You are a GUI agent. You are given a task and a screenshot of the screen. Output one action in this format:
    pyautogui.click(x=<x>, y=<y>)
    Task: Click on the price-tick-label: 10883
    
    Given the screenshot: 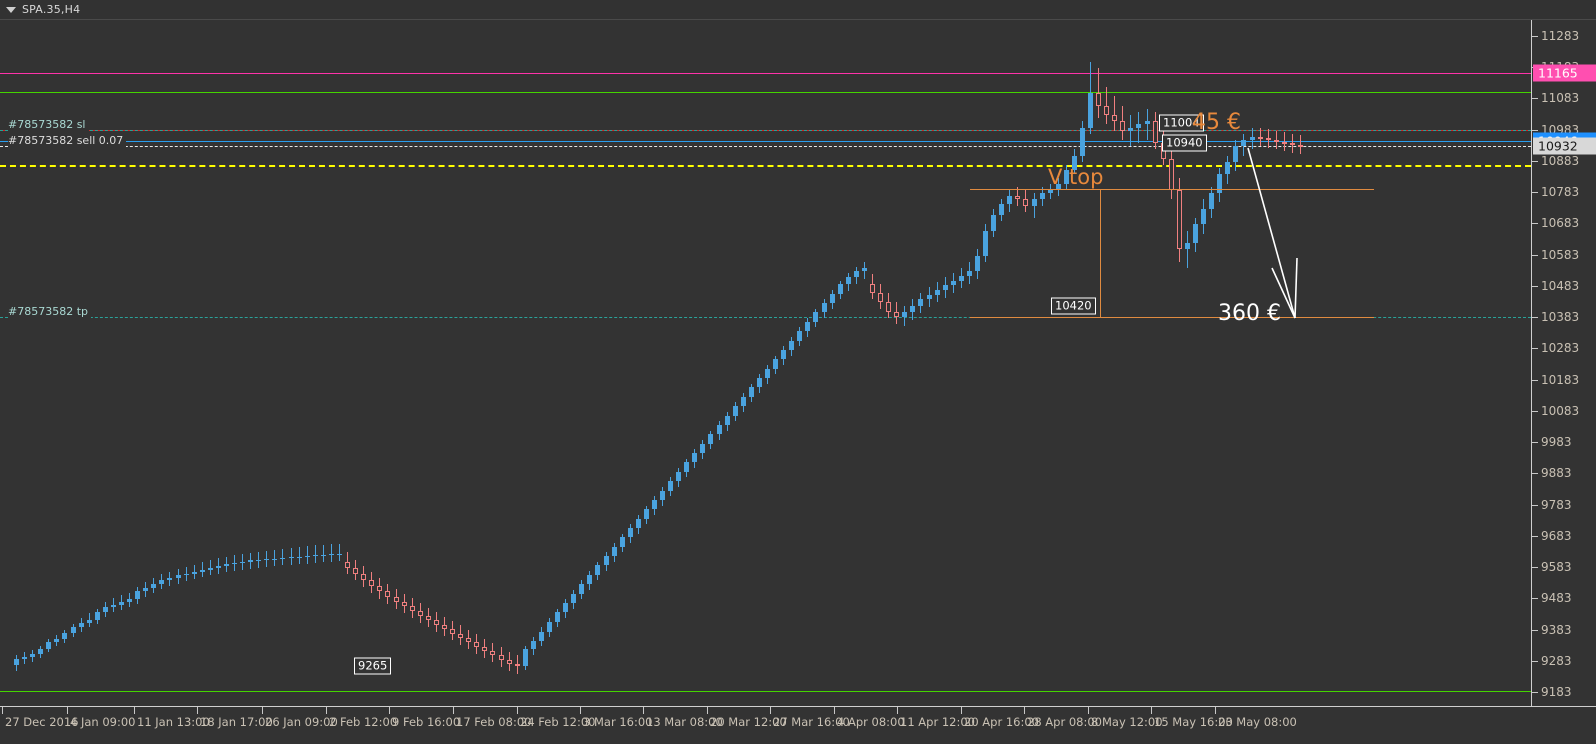 What is the action you would take?
    pyautogui.click(x=1560, y=160)
    